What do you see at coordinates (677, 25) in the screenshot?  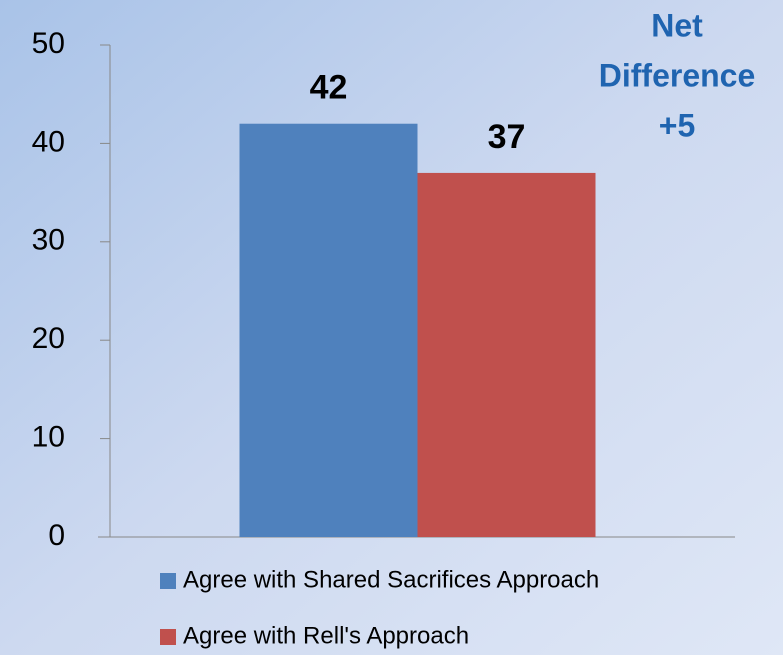 I see `annotation: Net` at bounding box center [677, 25].